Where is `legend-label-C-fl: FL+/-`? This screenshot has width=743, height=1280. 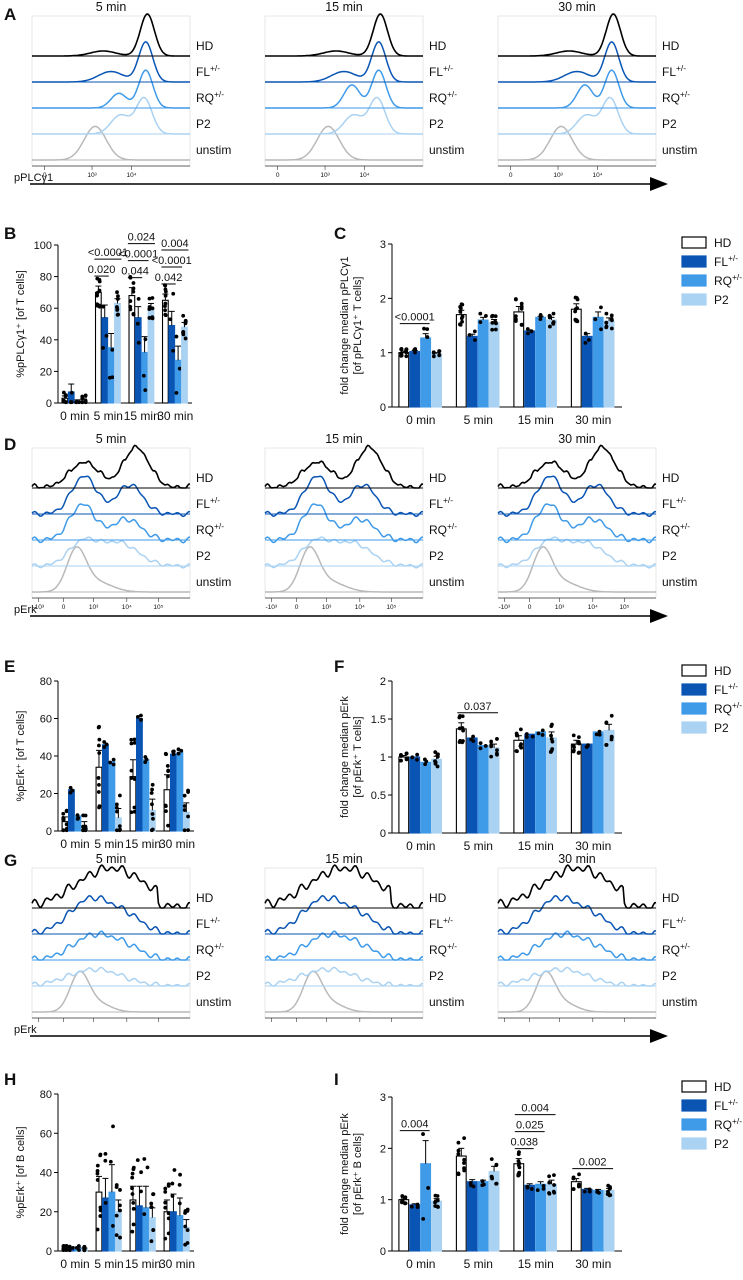
legend-label-C-fl: FL+/- is located at coordinates (726, 261).